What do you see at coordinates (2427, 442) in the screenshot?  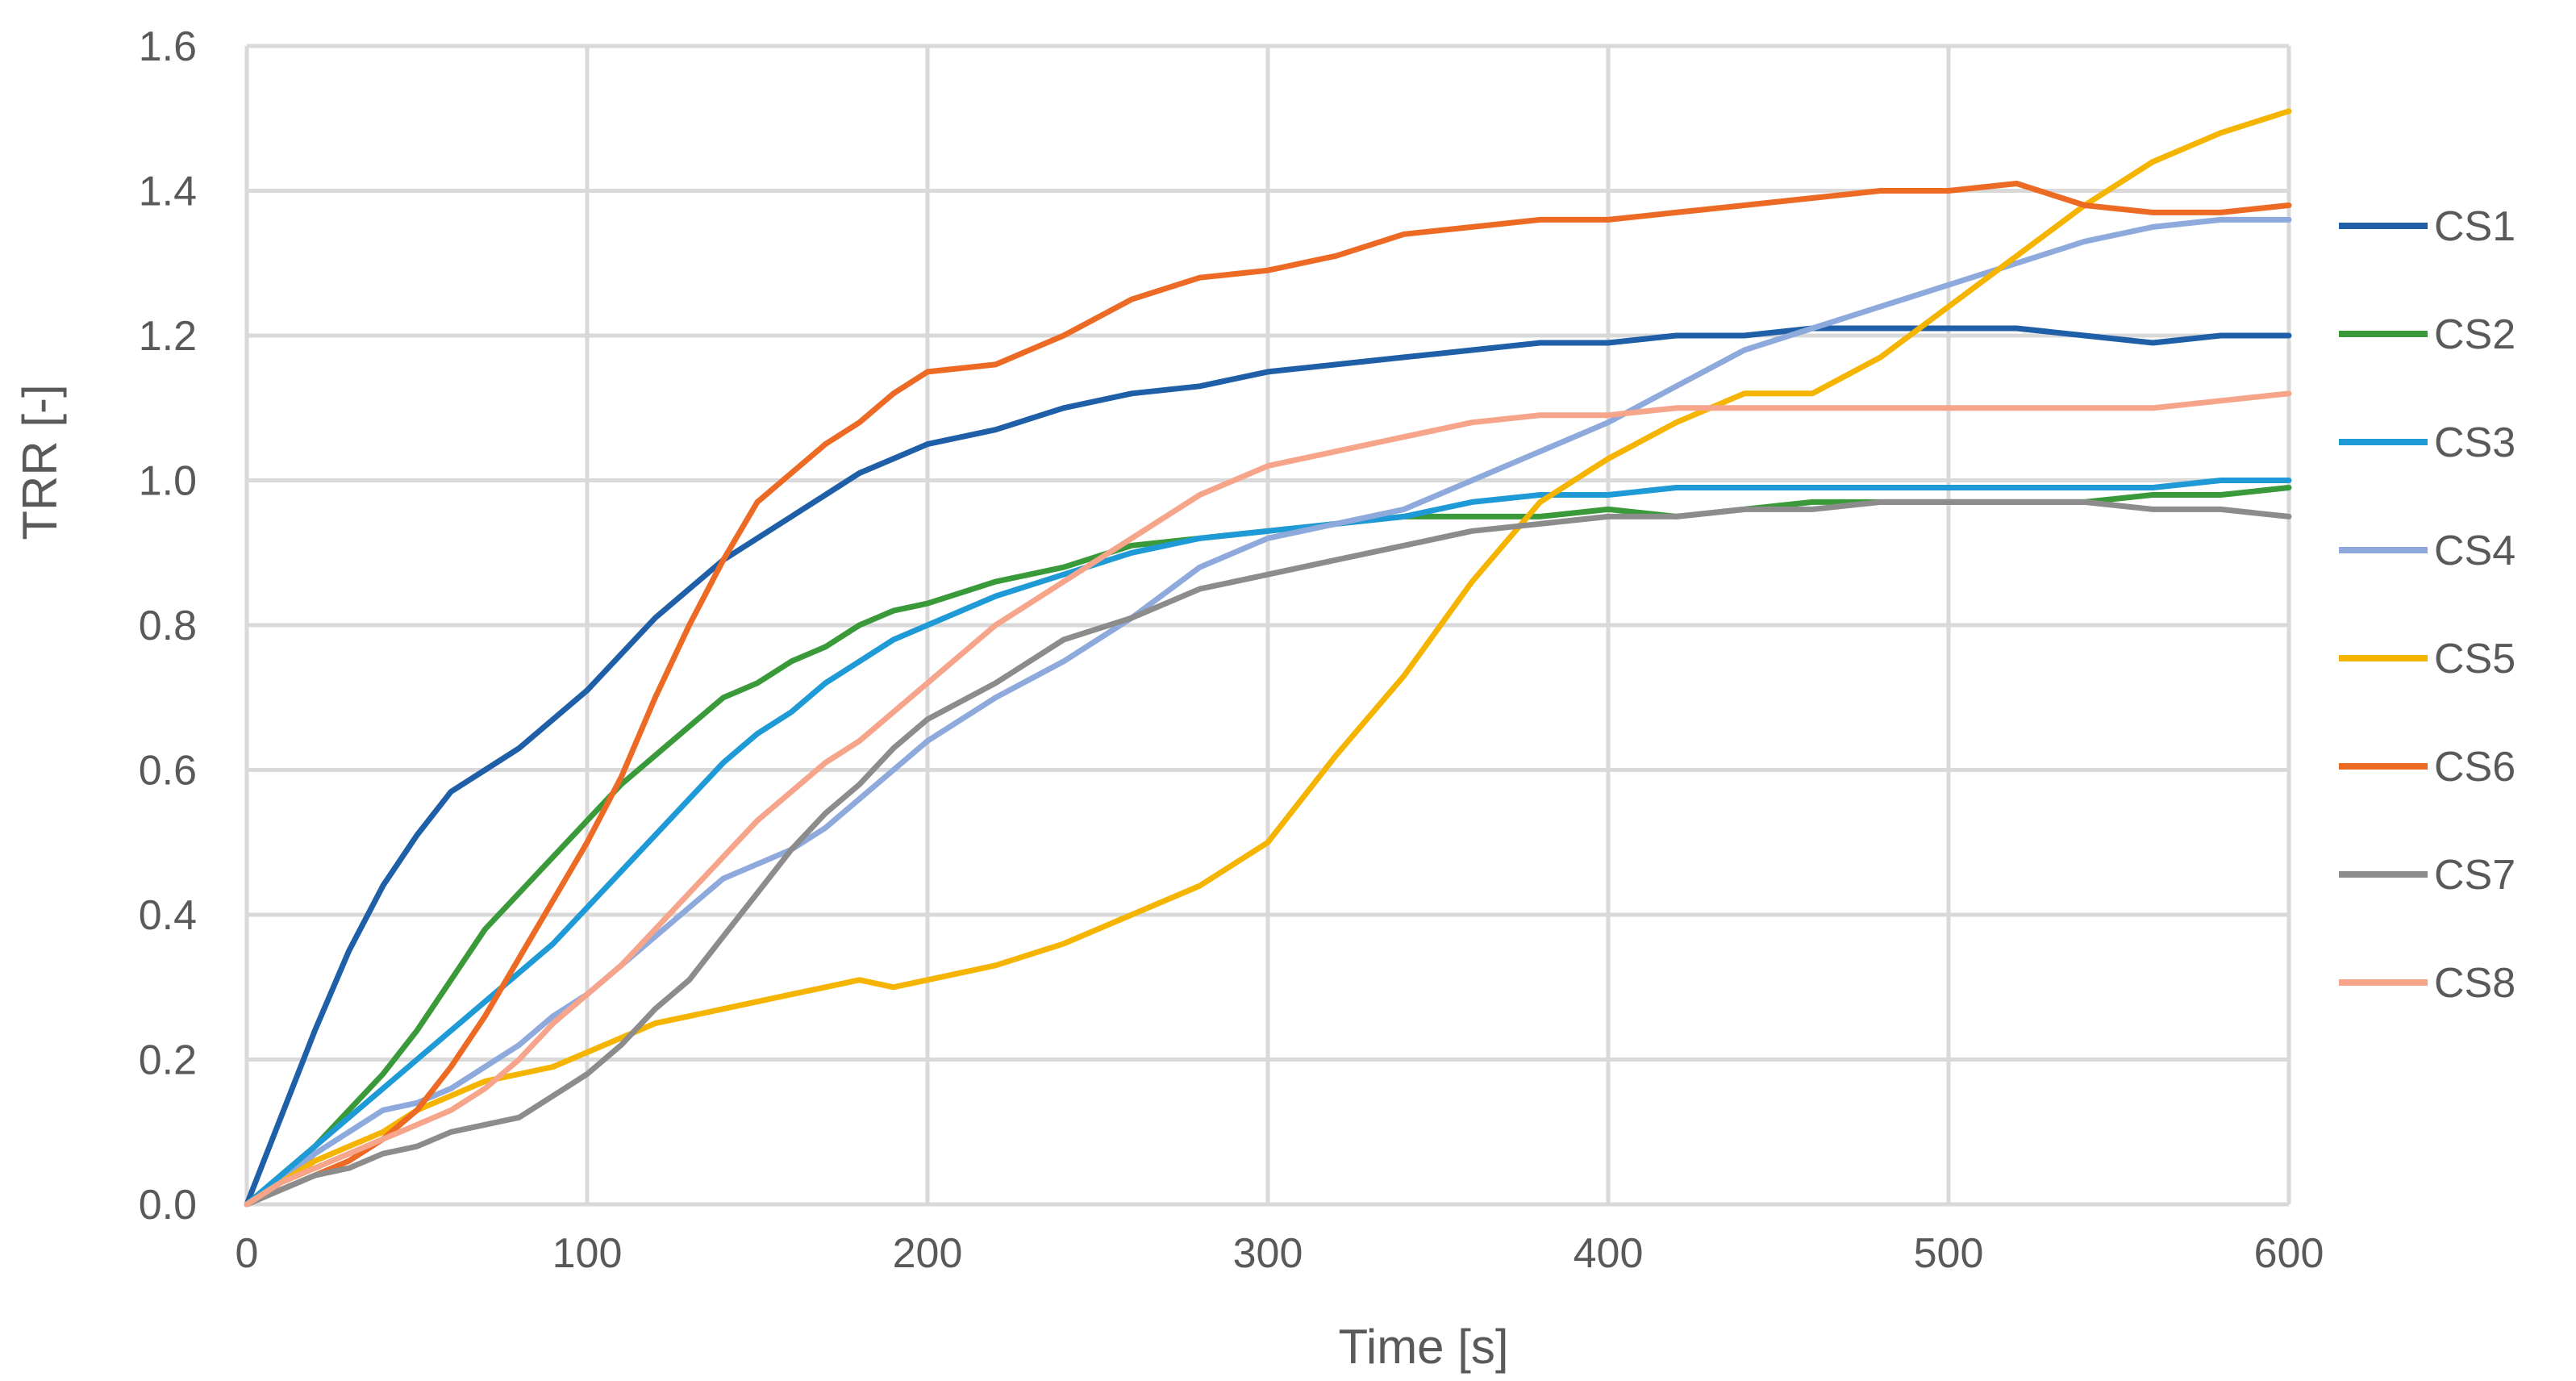 I see `legend-item-cs3: CS3` at bounding box center [2427, 442].